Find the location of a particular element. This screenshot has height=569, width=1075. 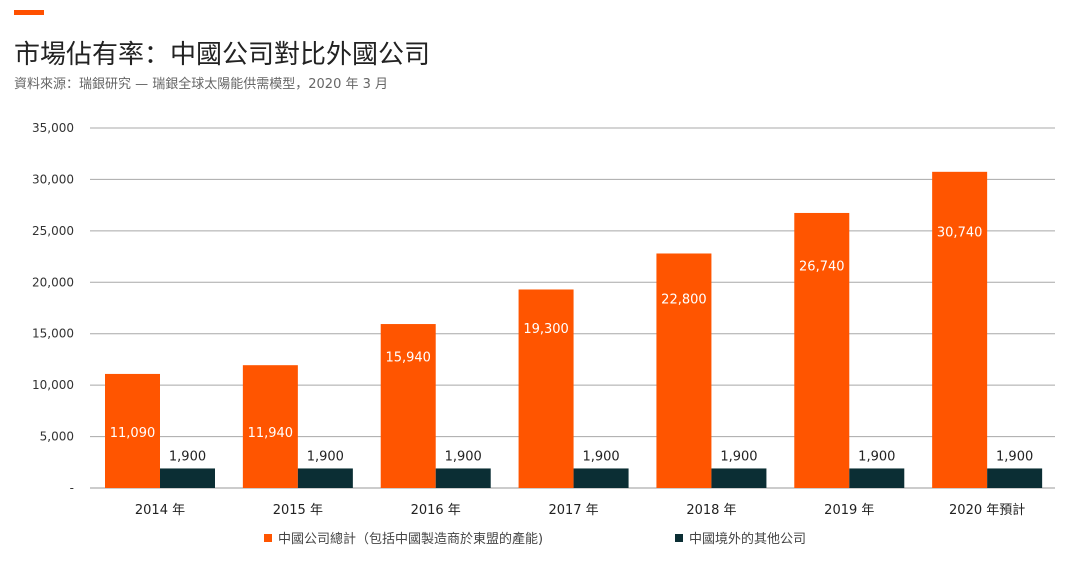

data-label-chinese: 15,940 is located at coordinates (408, 358).